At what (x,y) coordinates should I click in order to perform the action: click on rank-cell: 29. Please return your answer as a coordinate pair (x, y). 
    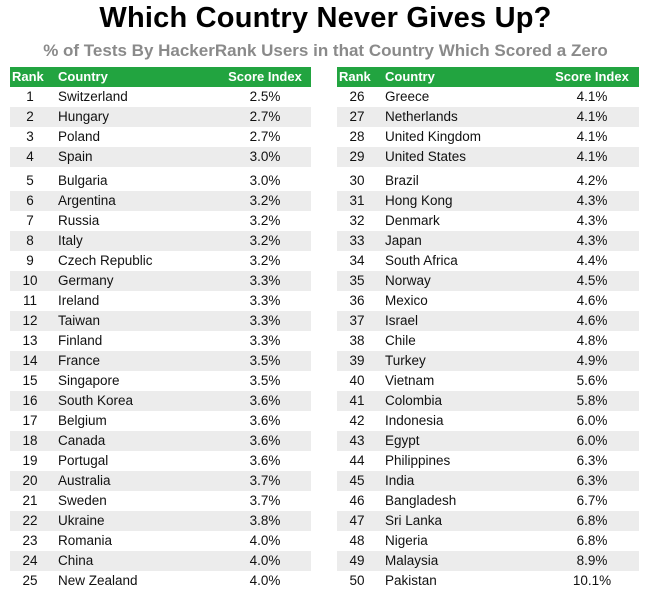
    Looking at the image, I should click on (357, 156).